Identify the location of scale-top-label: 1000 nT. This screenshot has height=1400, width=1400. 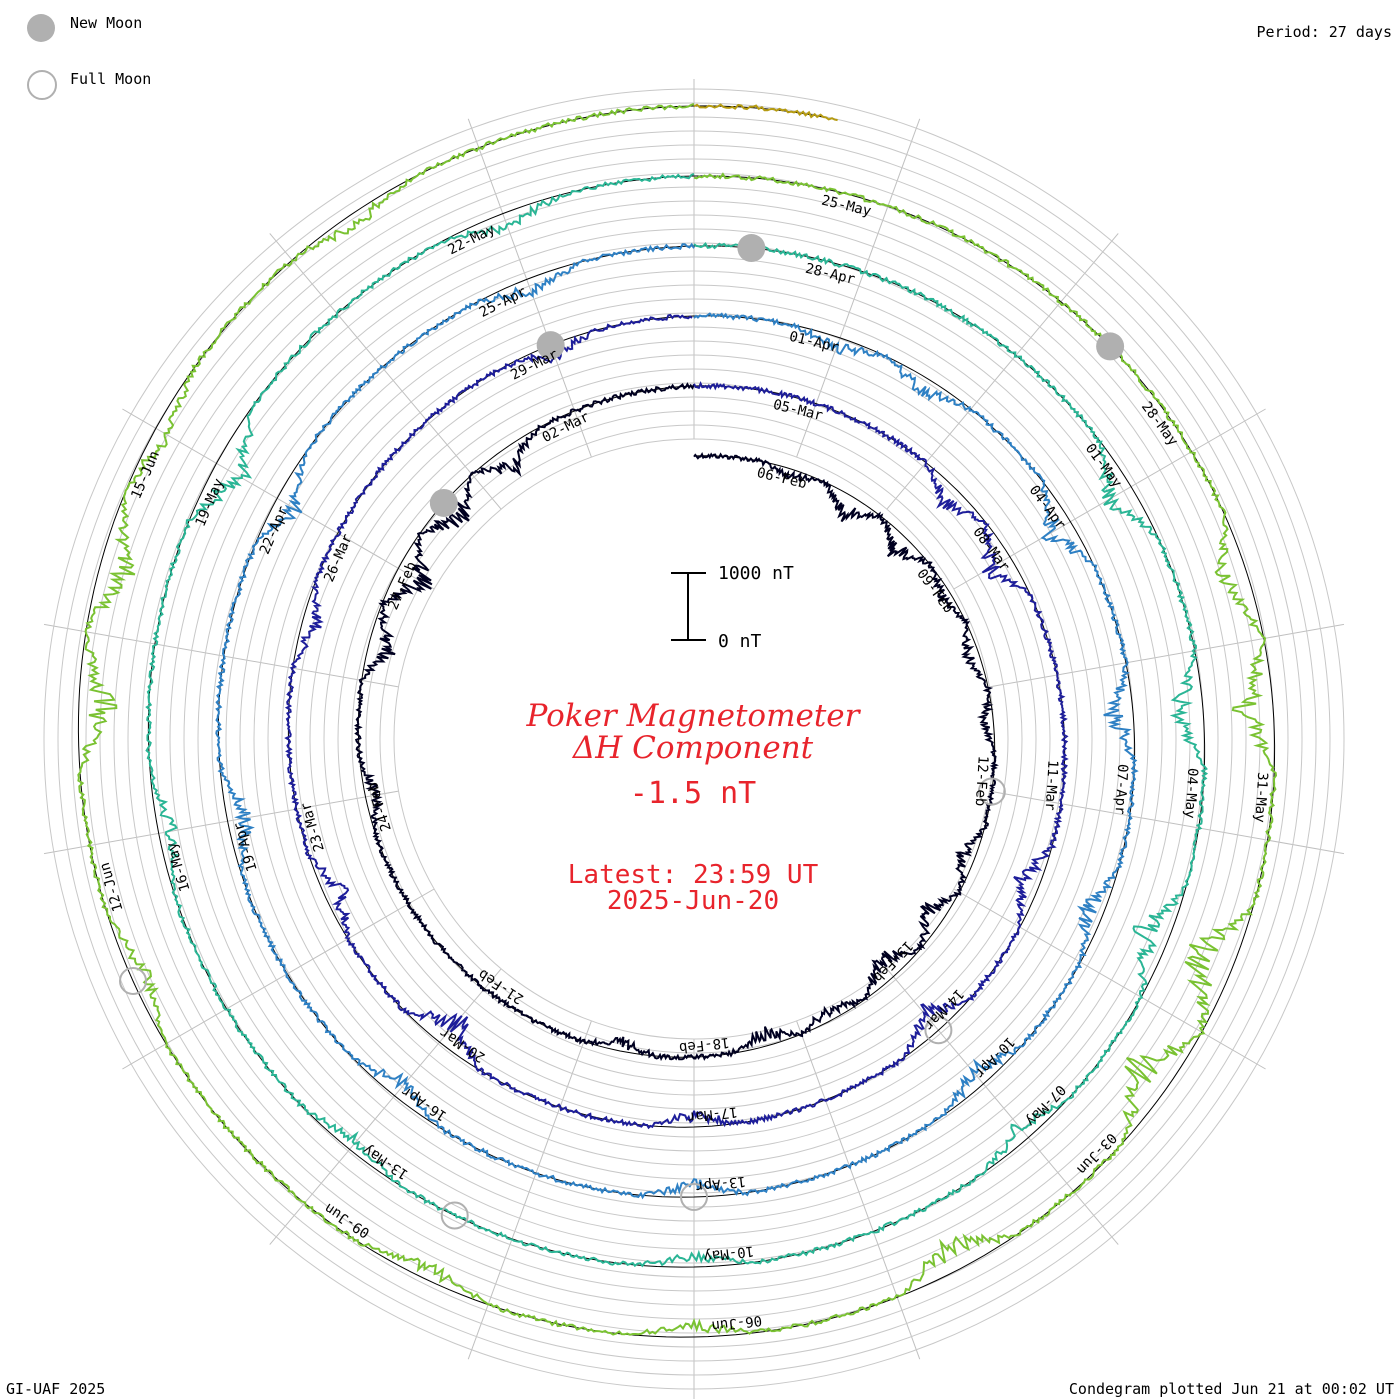
(756, 573).